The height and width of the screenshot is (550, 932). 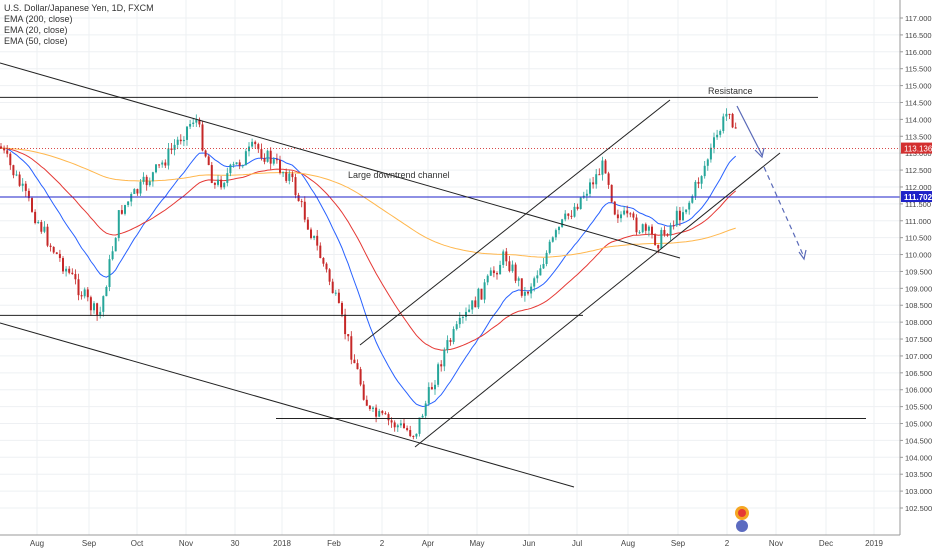 What do you see at coordinates (784, 212) in the screenshot?
I see `forecast-arrow-dashed` at bounding box center [784, 212].